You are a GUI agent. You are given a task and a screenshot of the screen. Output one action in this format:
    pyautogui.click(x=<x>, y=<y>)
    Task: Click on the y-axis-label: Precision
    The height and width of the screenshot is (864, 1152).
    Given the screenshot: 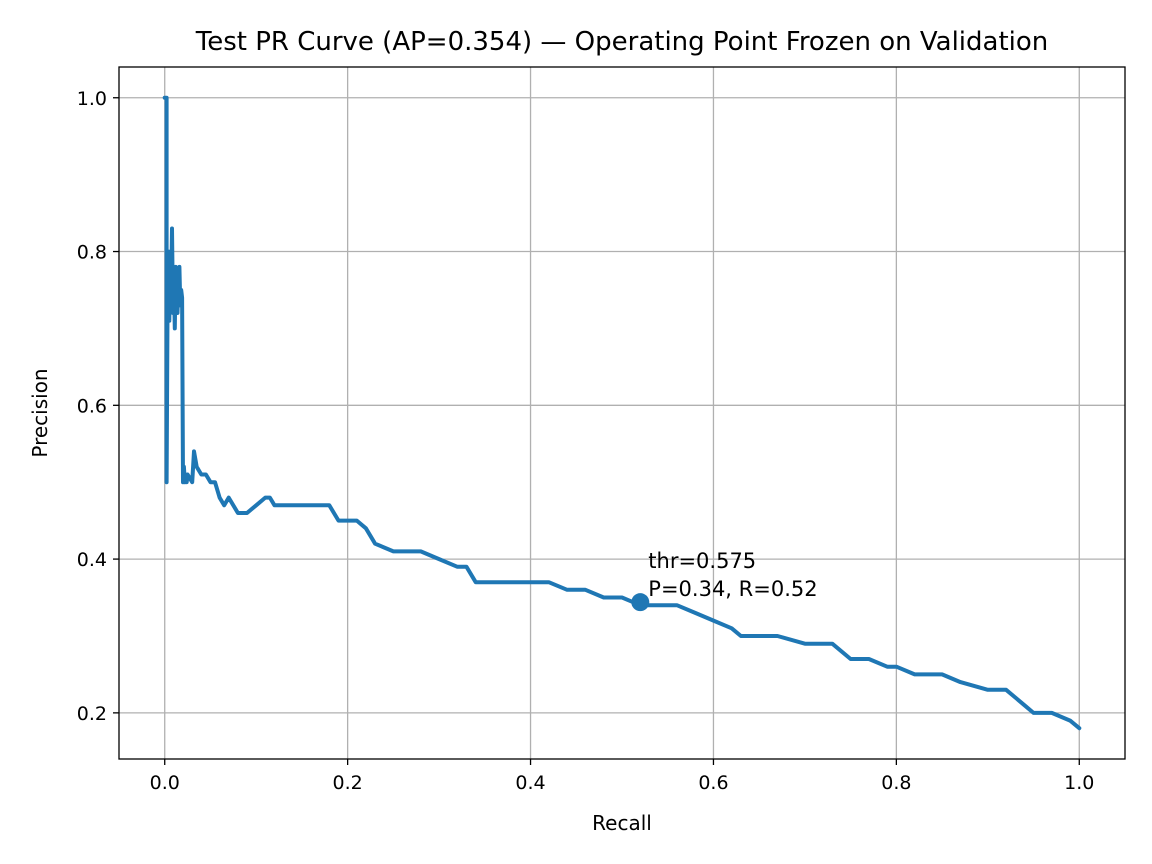 What is the action you would take?
    pyautogui.click(x=40, y=412)
    